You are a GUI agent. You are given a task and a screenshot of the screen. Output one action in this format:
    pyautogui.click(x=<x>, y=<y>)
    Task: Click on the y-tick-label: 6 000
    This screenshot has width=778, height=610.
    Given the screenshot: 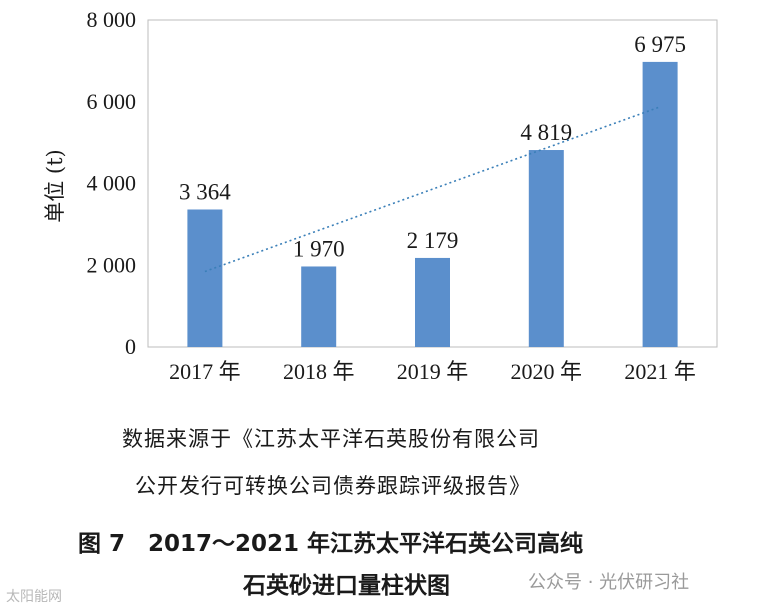 What is the action you would take?
    pyautogui.click(x=112, y=101)
    